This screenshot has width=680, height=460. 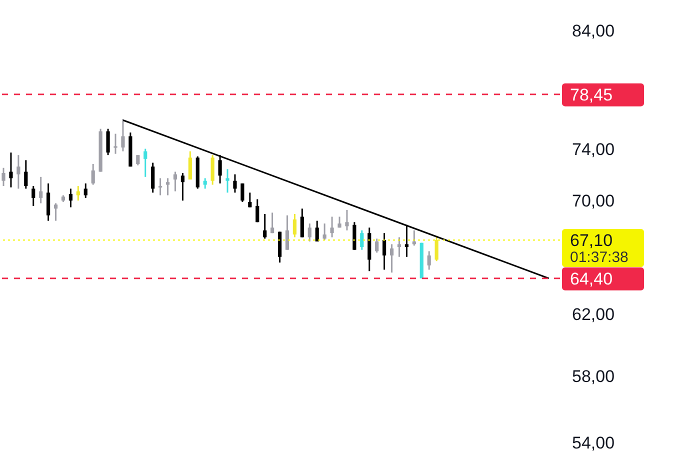 What do you see at coordinates (593, 31) in the screenshot?
I see `y-tick-label: 84,00` at bounding box center [593, 31].